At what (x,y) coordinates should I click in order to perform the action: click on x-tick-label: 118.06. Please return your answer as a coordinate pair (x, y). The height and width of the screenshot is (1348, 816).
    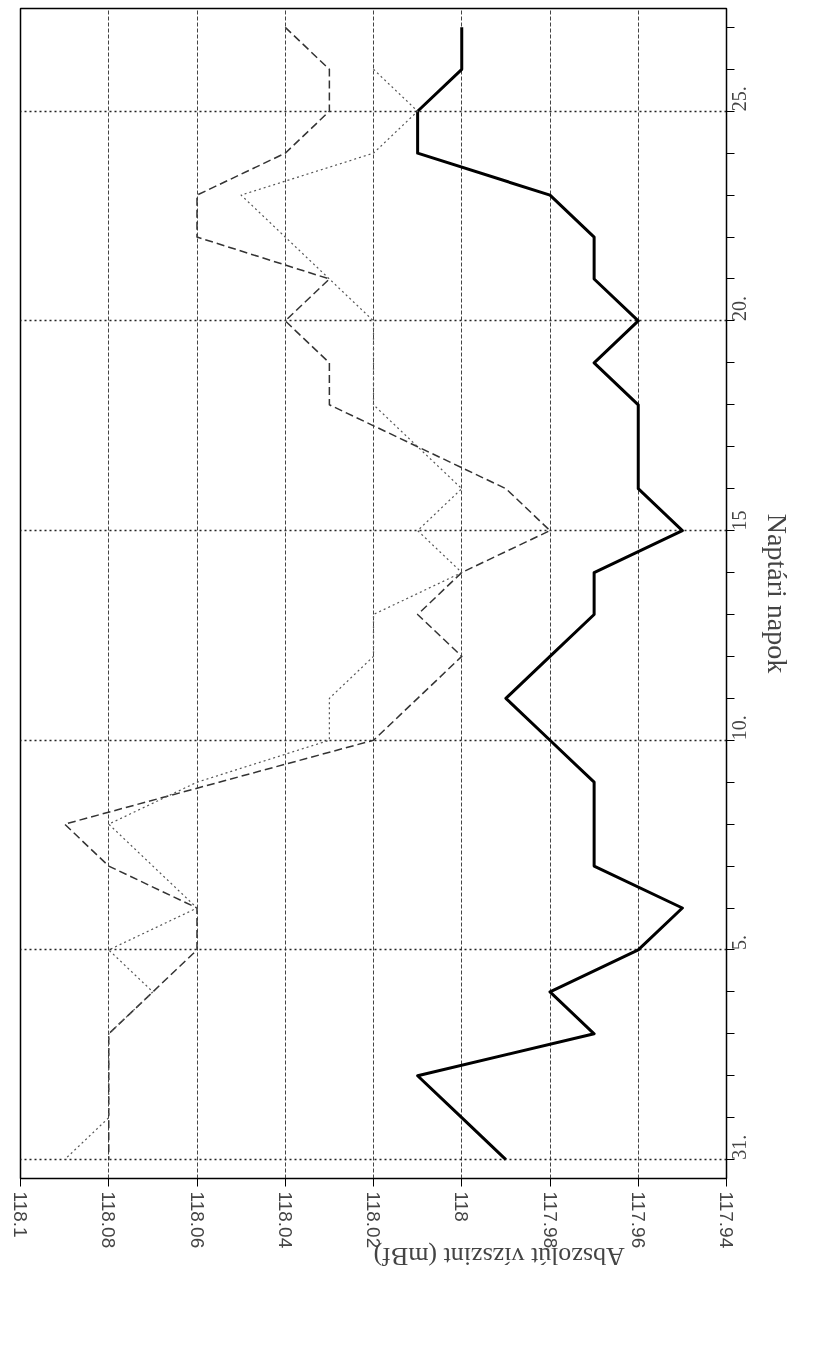
    Looking at the image, I should click on (197, 1220).